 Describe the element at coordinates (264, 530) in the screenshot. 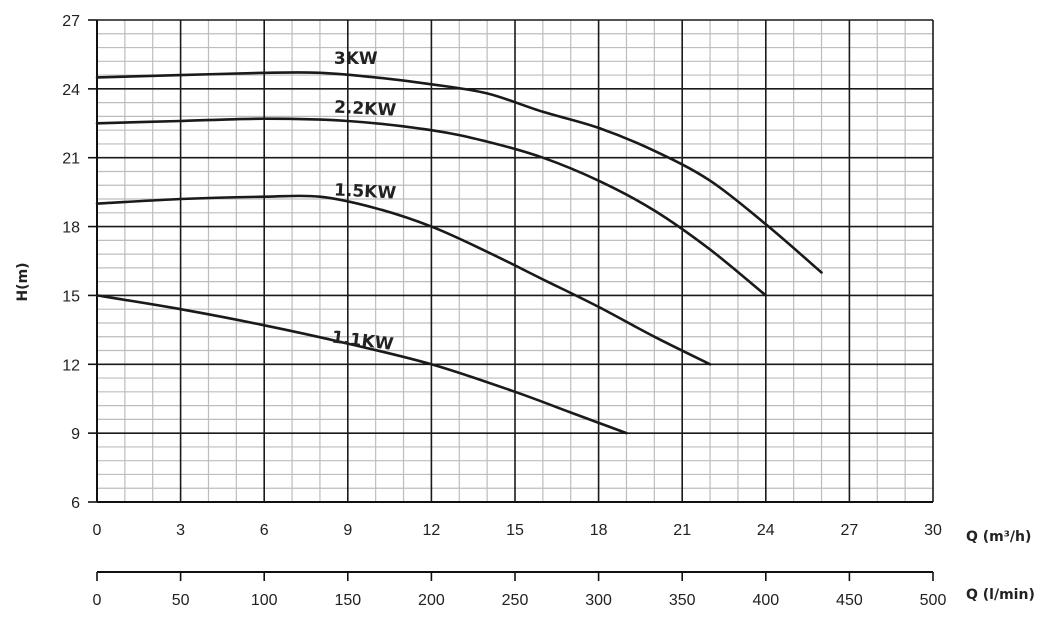

I see `x-tick-label: 6` at that location.